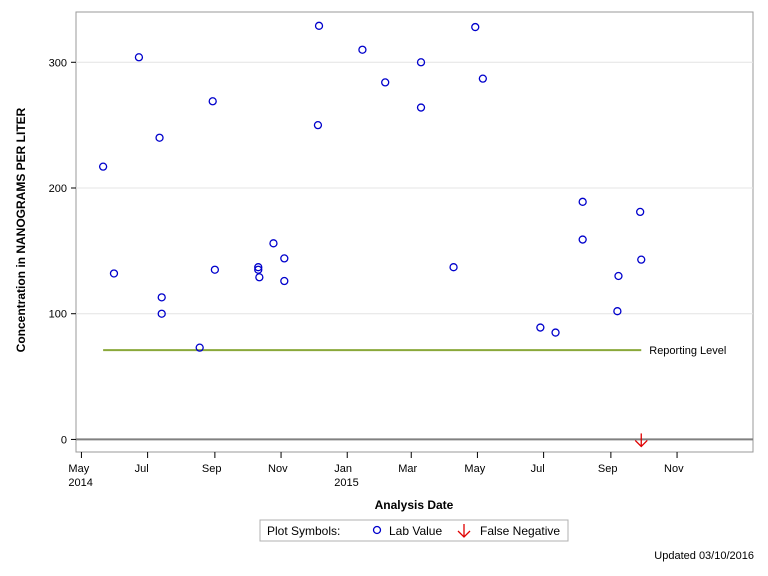  I want to click on x-tick-year-label: 2015, so click(346, 483).